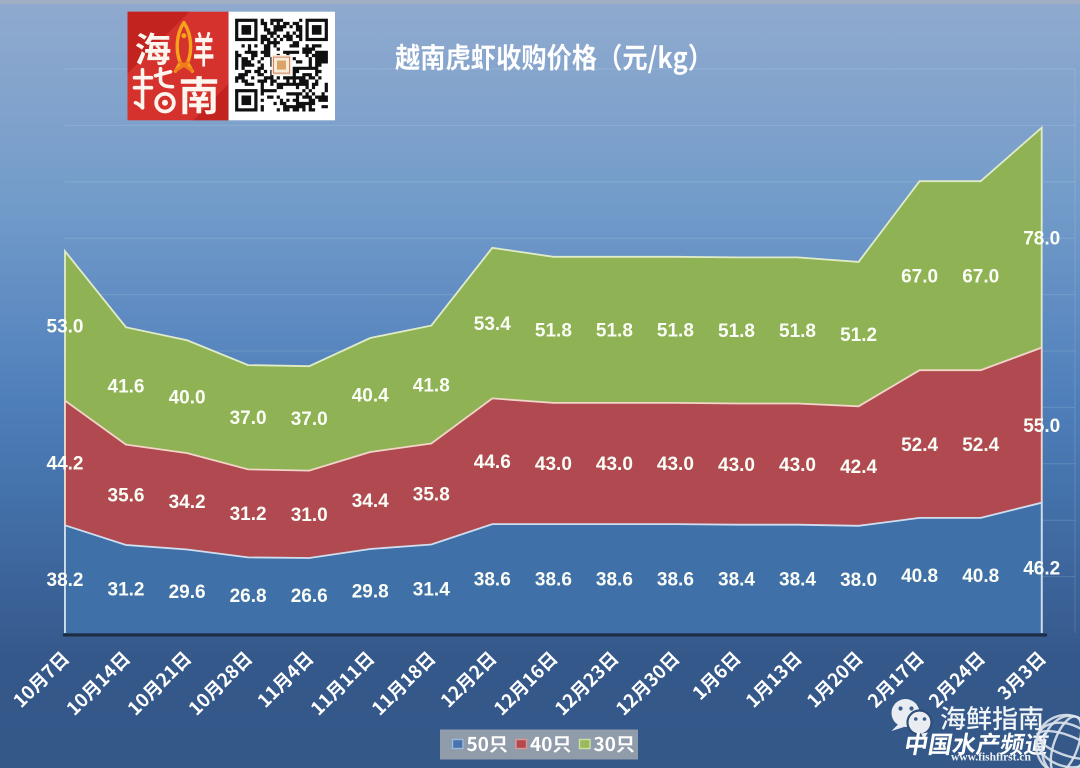  What do you see at coordinates (1041, 569) in the screenshot?
I see `svg-text: 46.2` at bounding box center [1041, 569].